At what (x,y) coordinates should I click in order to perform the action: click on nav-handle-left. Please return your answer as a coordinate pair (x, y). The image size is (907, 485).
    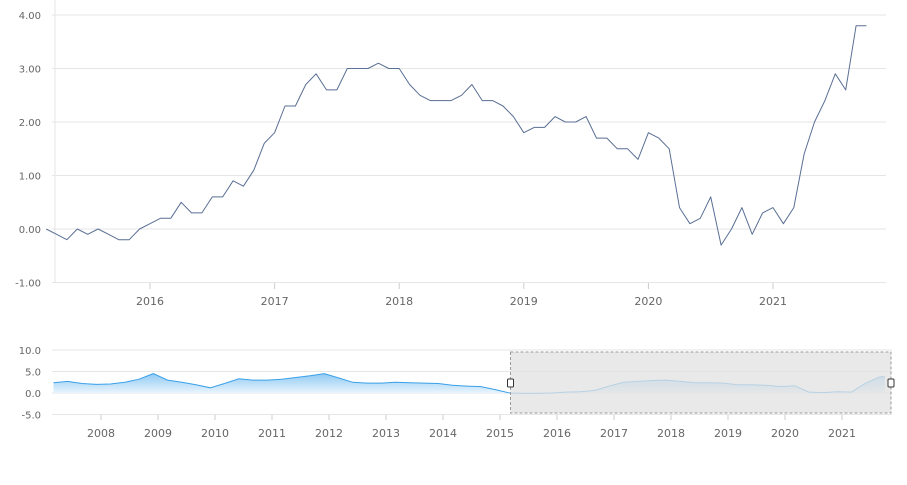
    Looking at the image, I should click on (510, 383).